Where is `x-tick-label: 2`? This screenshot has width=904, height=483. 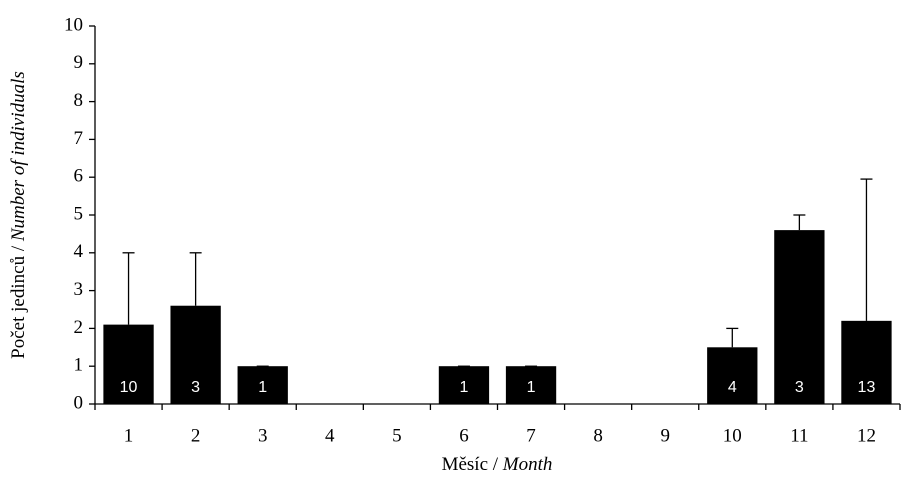
x-tick-label: 2 is located at coordinates (196, 435).